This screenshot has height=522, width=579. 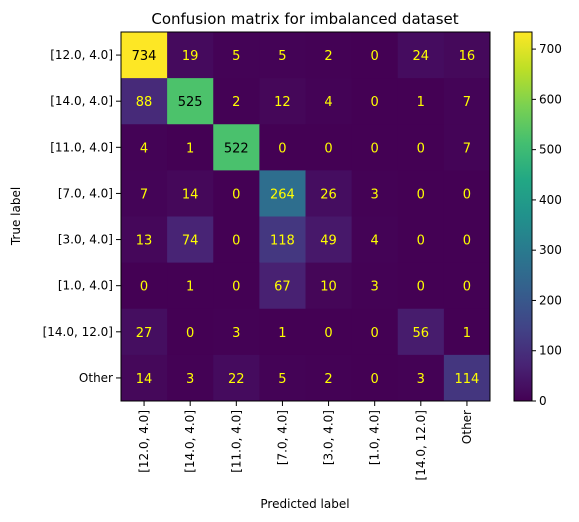 I want to click on x-tick-label: [1.0, 4.0], so click(x=375, y=437).